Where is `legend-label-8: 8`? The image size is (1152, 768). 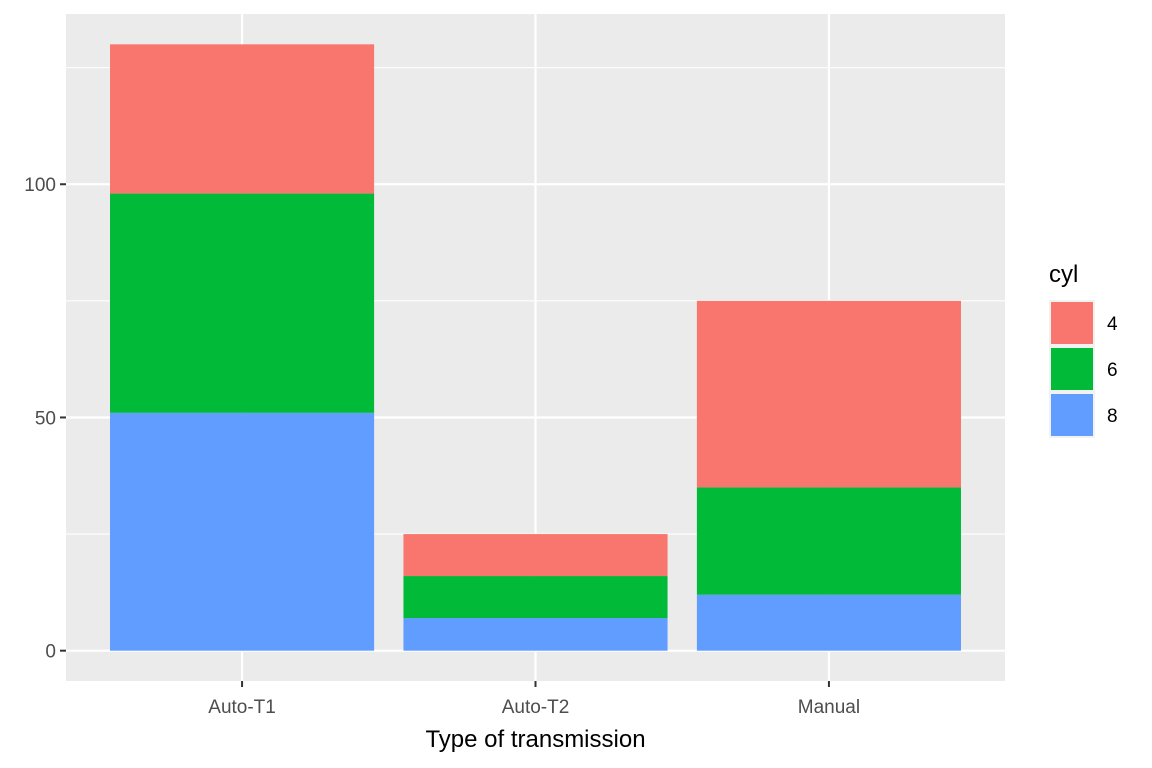
legend-label-8: 8 is located at coordinates (1112, 416).